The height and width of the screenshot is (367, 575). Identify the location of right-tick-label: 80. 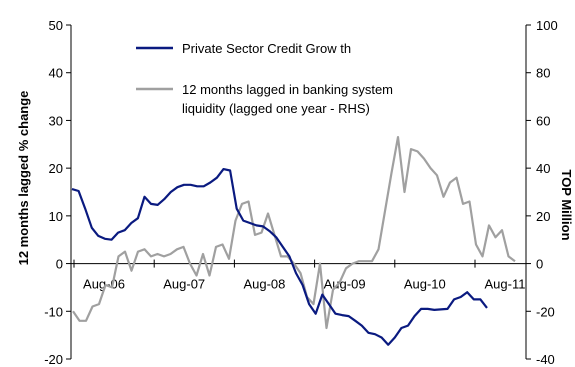
(543, 73).